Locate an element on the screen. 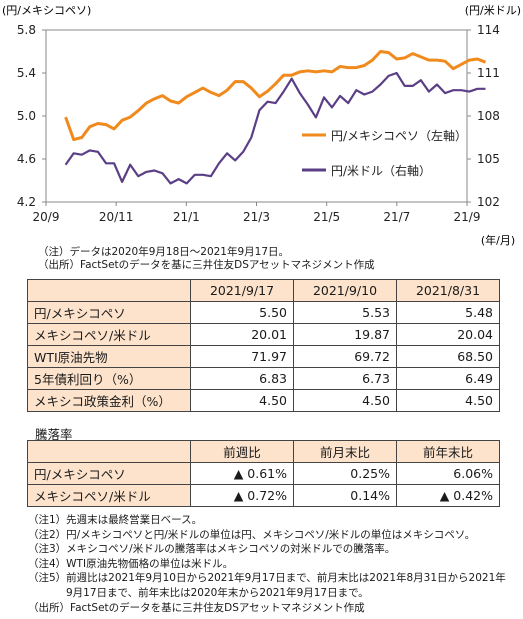  table-row: メキシコ政策金利（%） 4.50 4.50 4.50 is located at coordinates (263, 400).